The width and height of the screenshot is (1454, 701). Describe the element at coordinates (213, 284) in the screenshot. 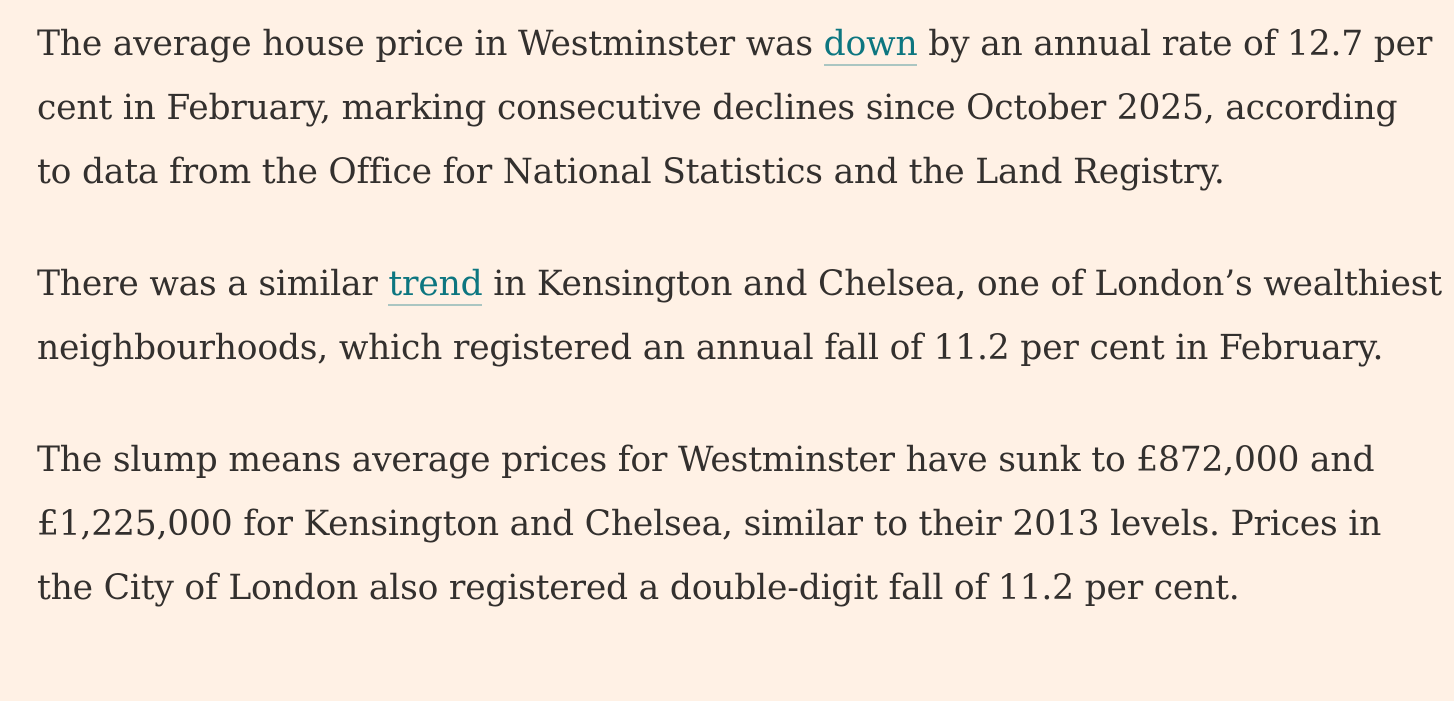

I see `paragraph-text: There was a similar` at that location.